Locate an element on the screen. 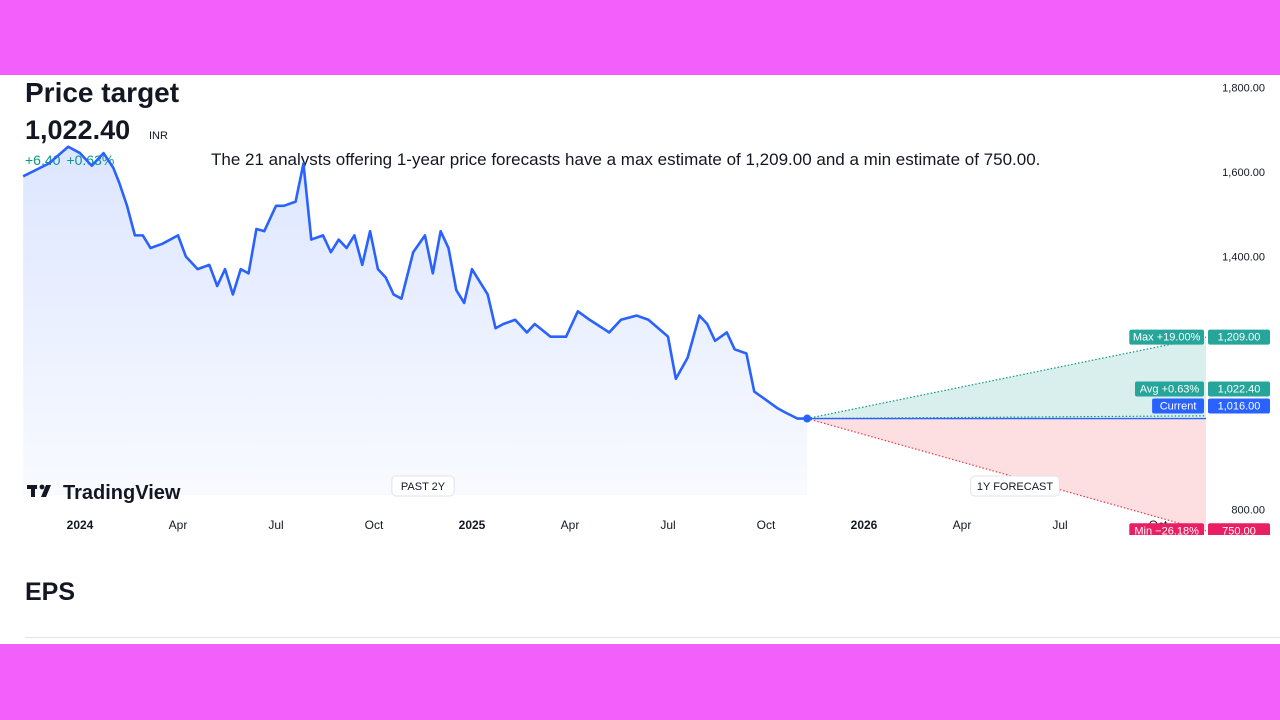 The height and width of the screenshot is (720, 1280). current-price-point is located at coordinates (807, 418).